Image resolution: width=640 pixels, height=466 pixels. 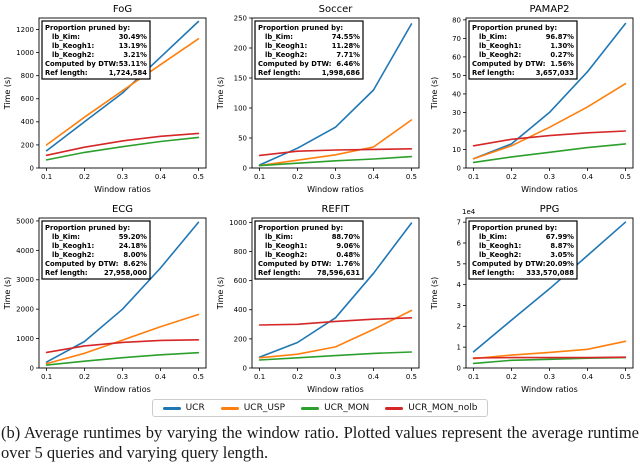 I want to click on info-box-row-value: 53.11%, so click(x=133, y=64).